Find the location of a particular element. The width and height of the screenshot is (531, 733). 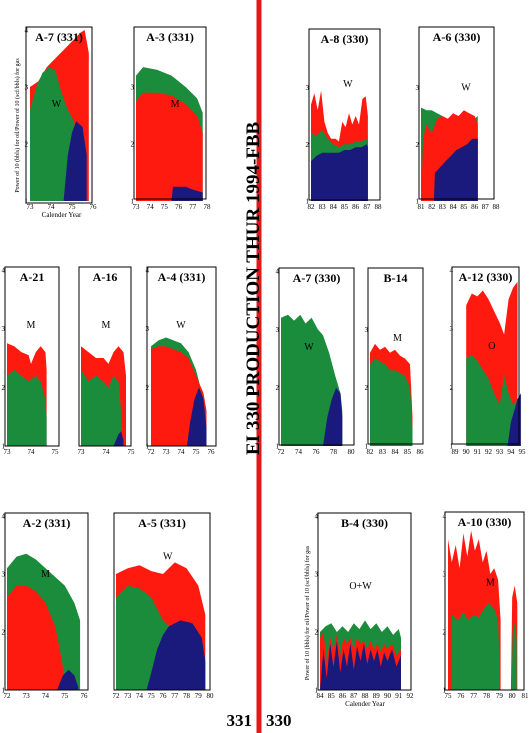

chart-a4-331: A-4 (331) W 1 2 3 4 72 73 74 75 76 is located at coordinates (181, 361).